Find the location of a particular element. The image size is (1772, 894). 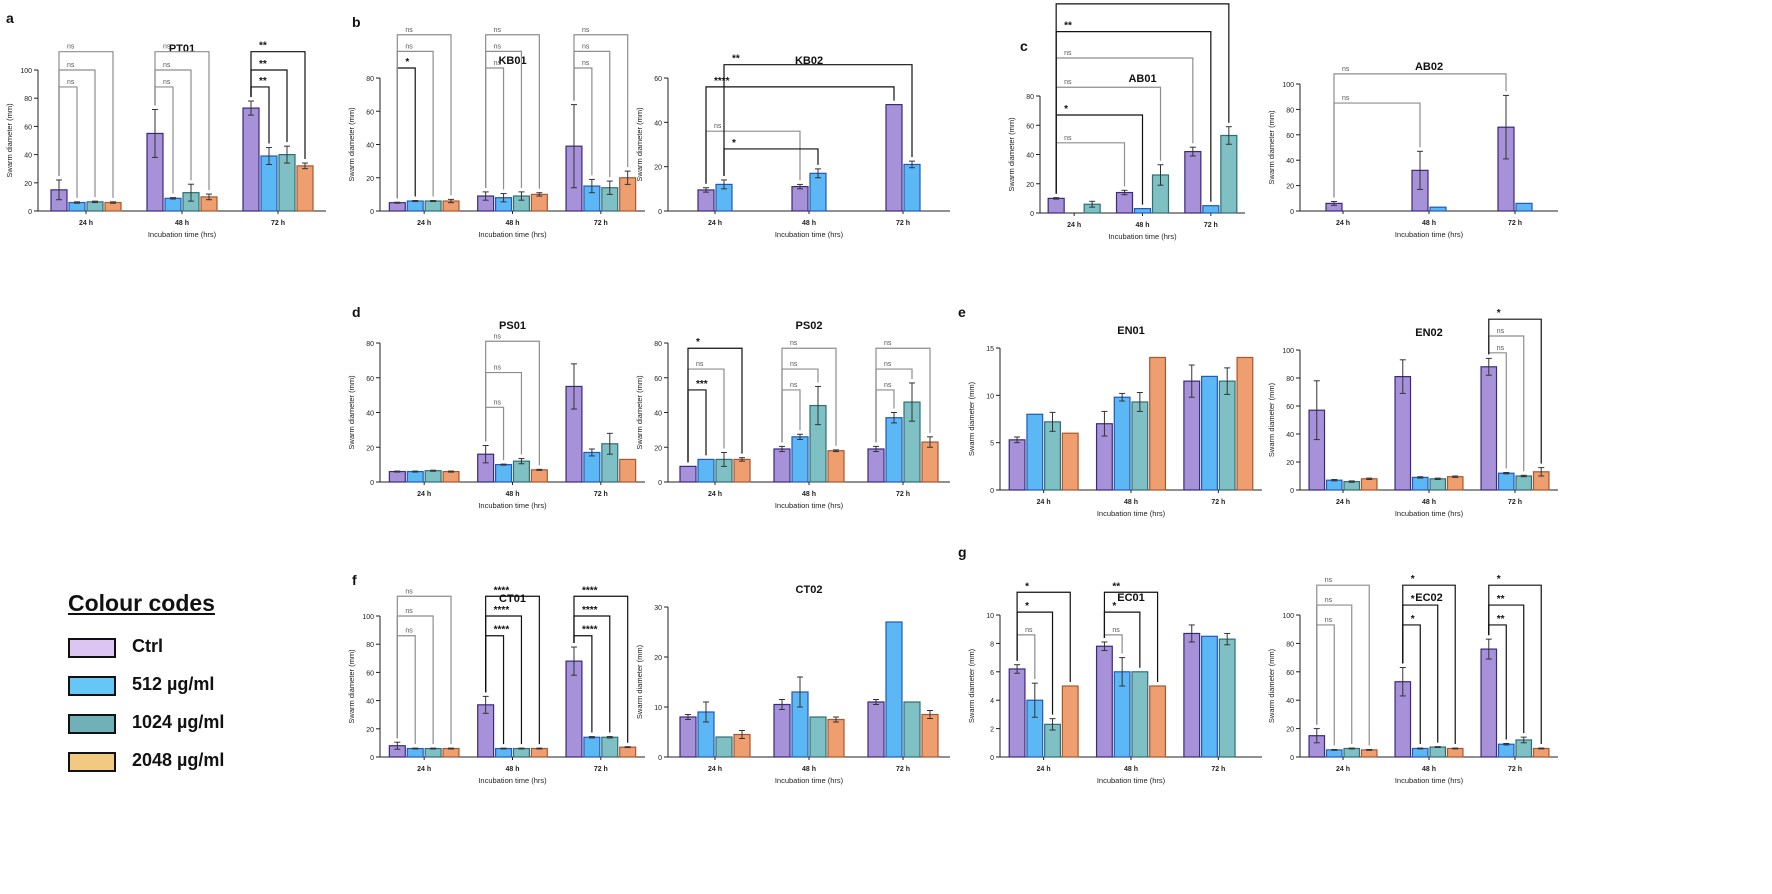

y-tick-label: 15 is located at coordinates (990, 349).